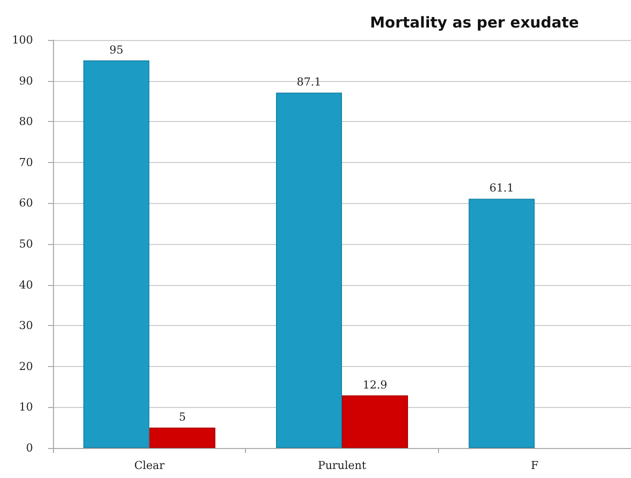 This screenshot has height=478, width=631. What do you see at coordinates (534, 465) in the screenshot?
I see `x-tick-label: F` at bounding box center [534, 465].